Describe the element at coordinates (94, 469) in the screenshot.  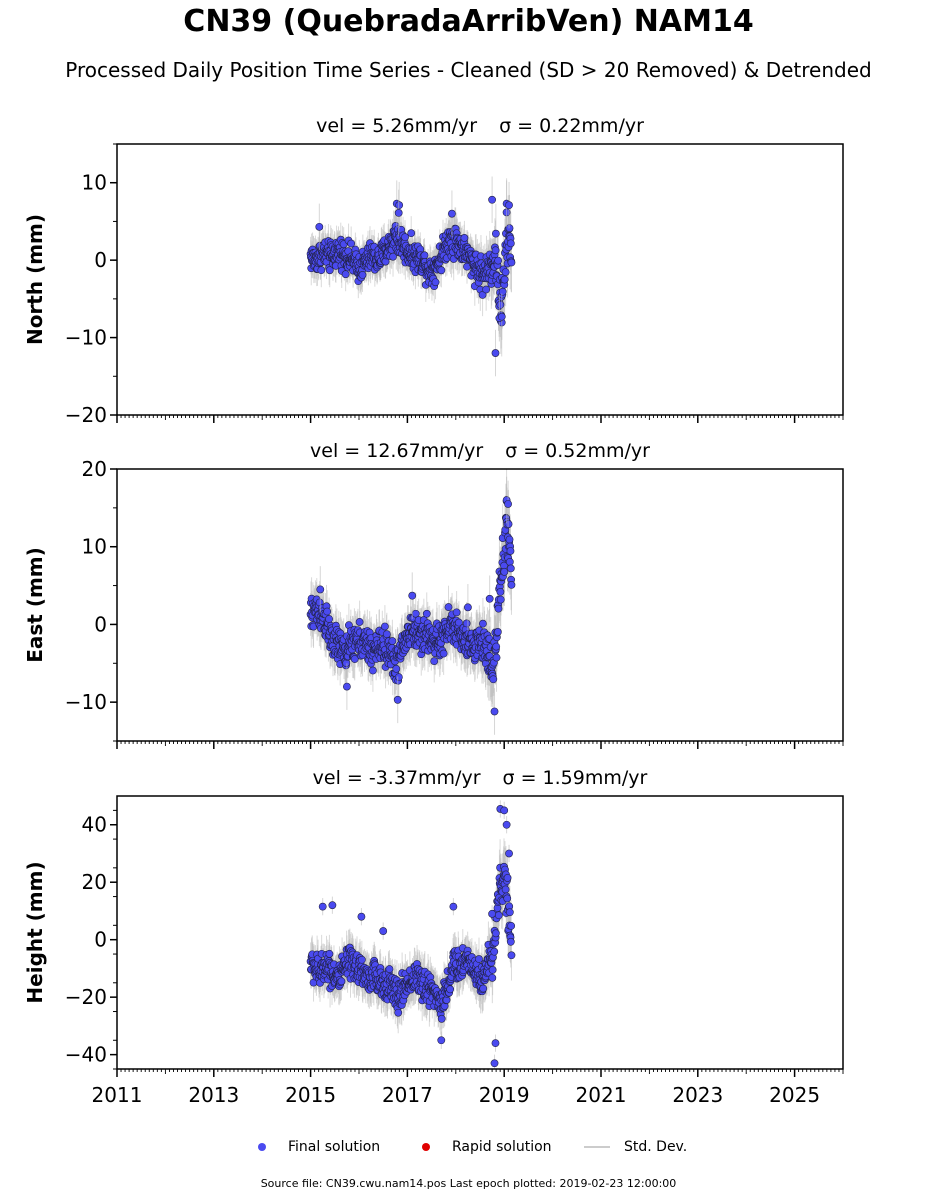
I see `y-tick-label: 20` at that location.